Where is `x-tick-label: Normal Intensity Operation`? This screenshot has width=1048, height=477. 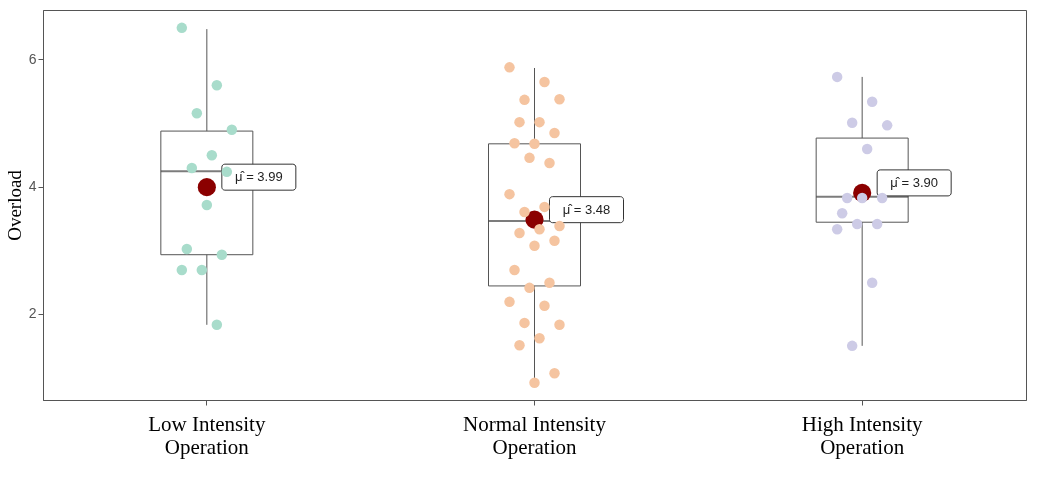
x-tick-label: Normal Intensity Operation is located at coordinates (535, 435).